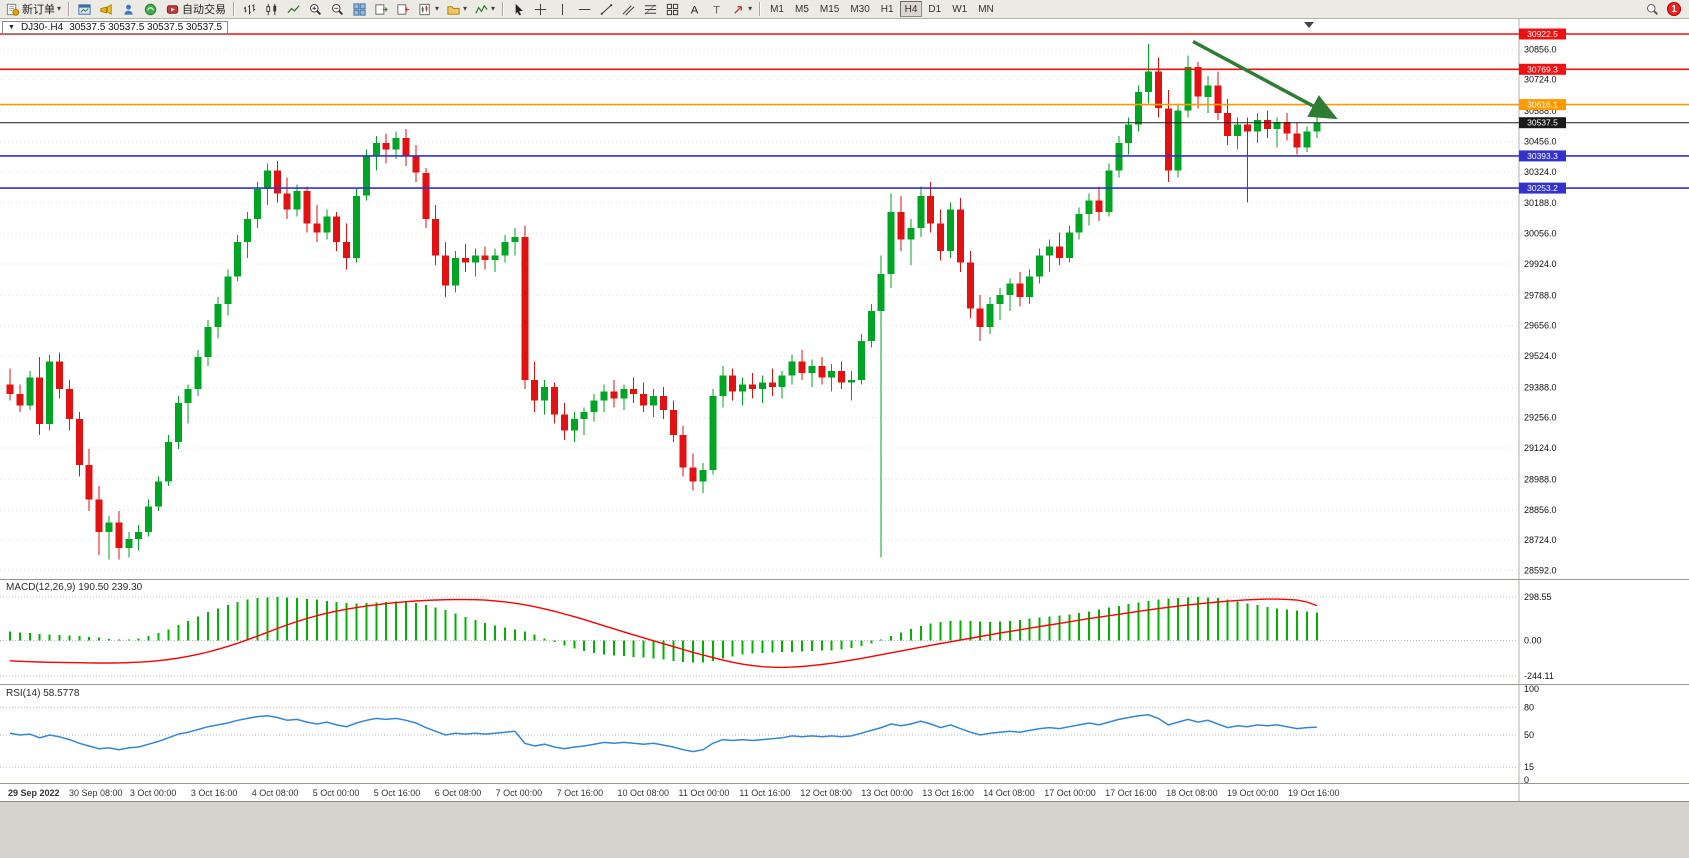 Image resolution: width=1689 pixels, height=858 pixels. I want to click on price-axis-label: 28856.0, so click(1540, 510).